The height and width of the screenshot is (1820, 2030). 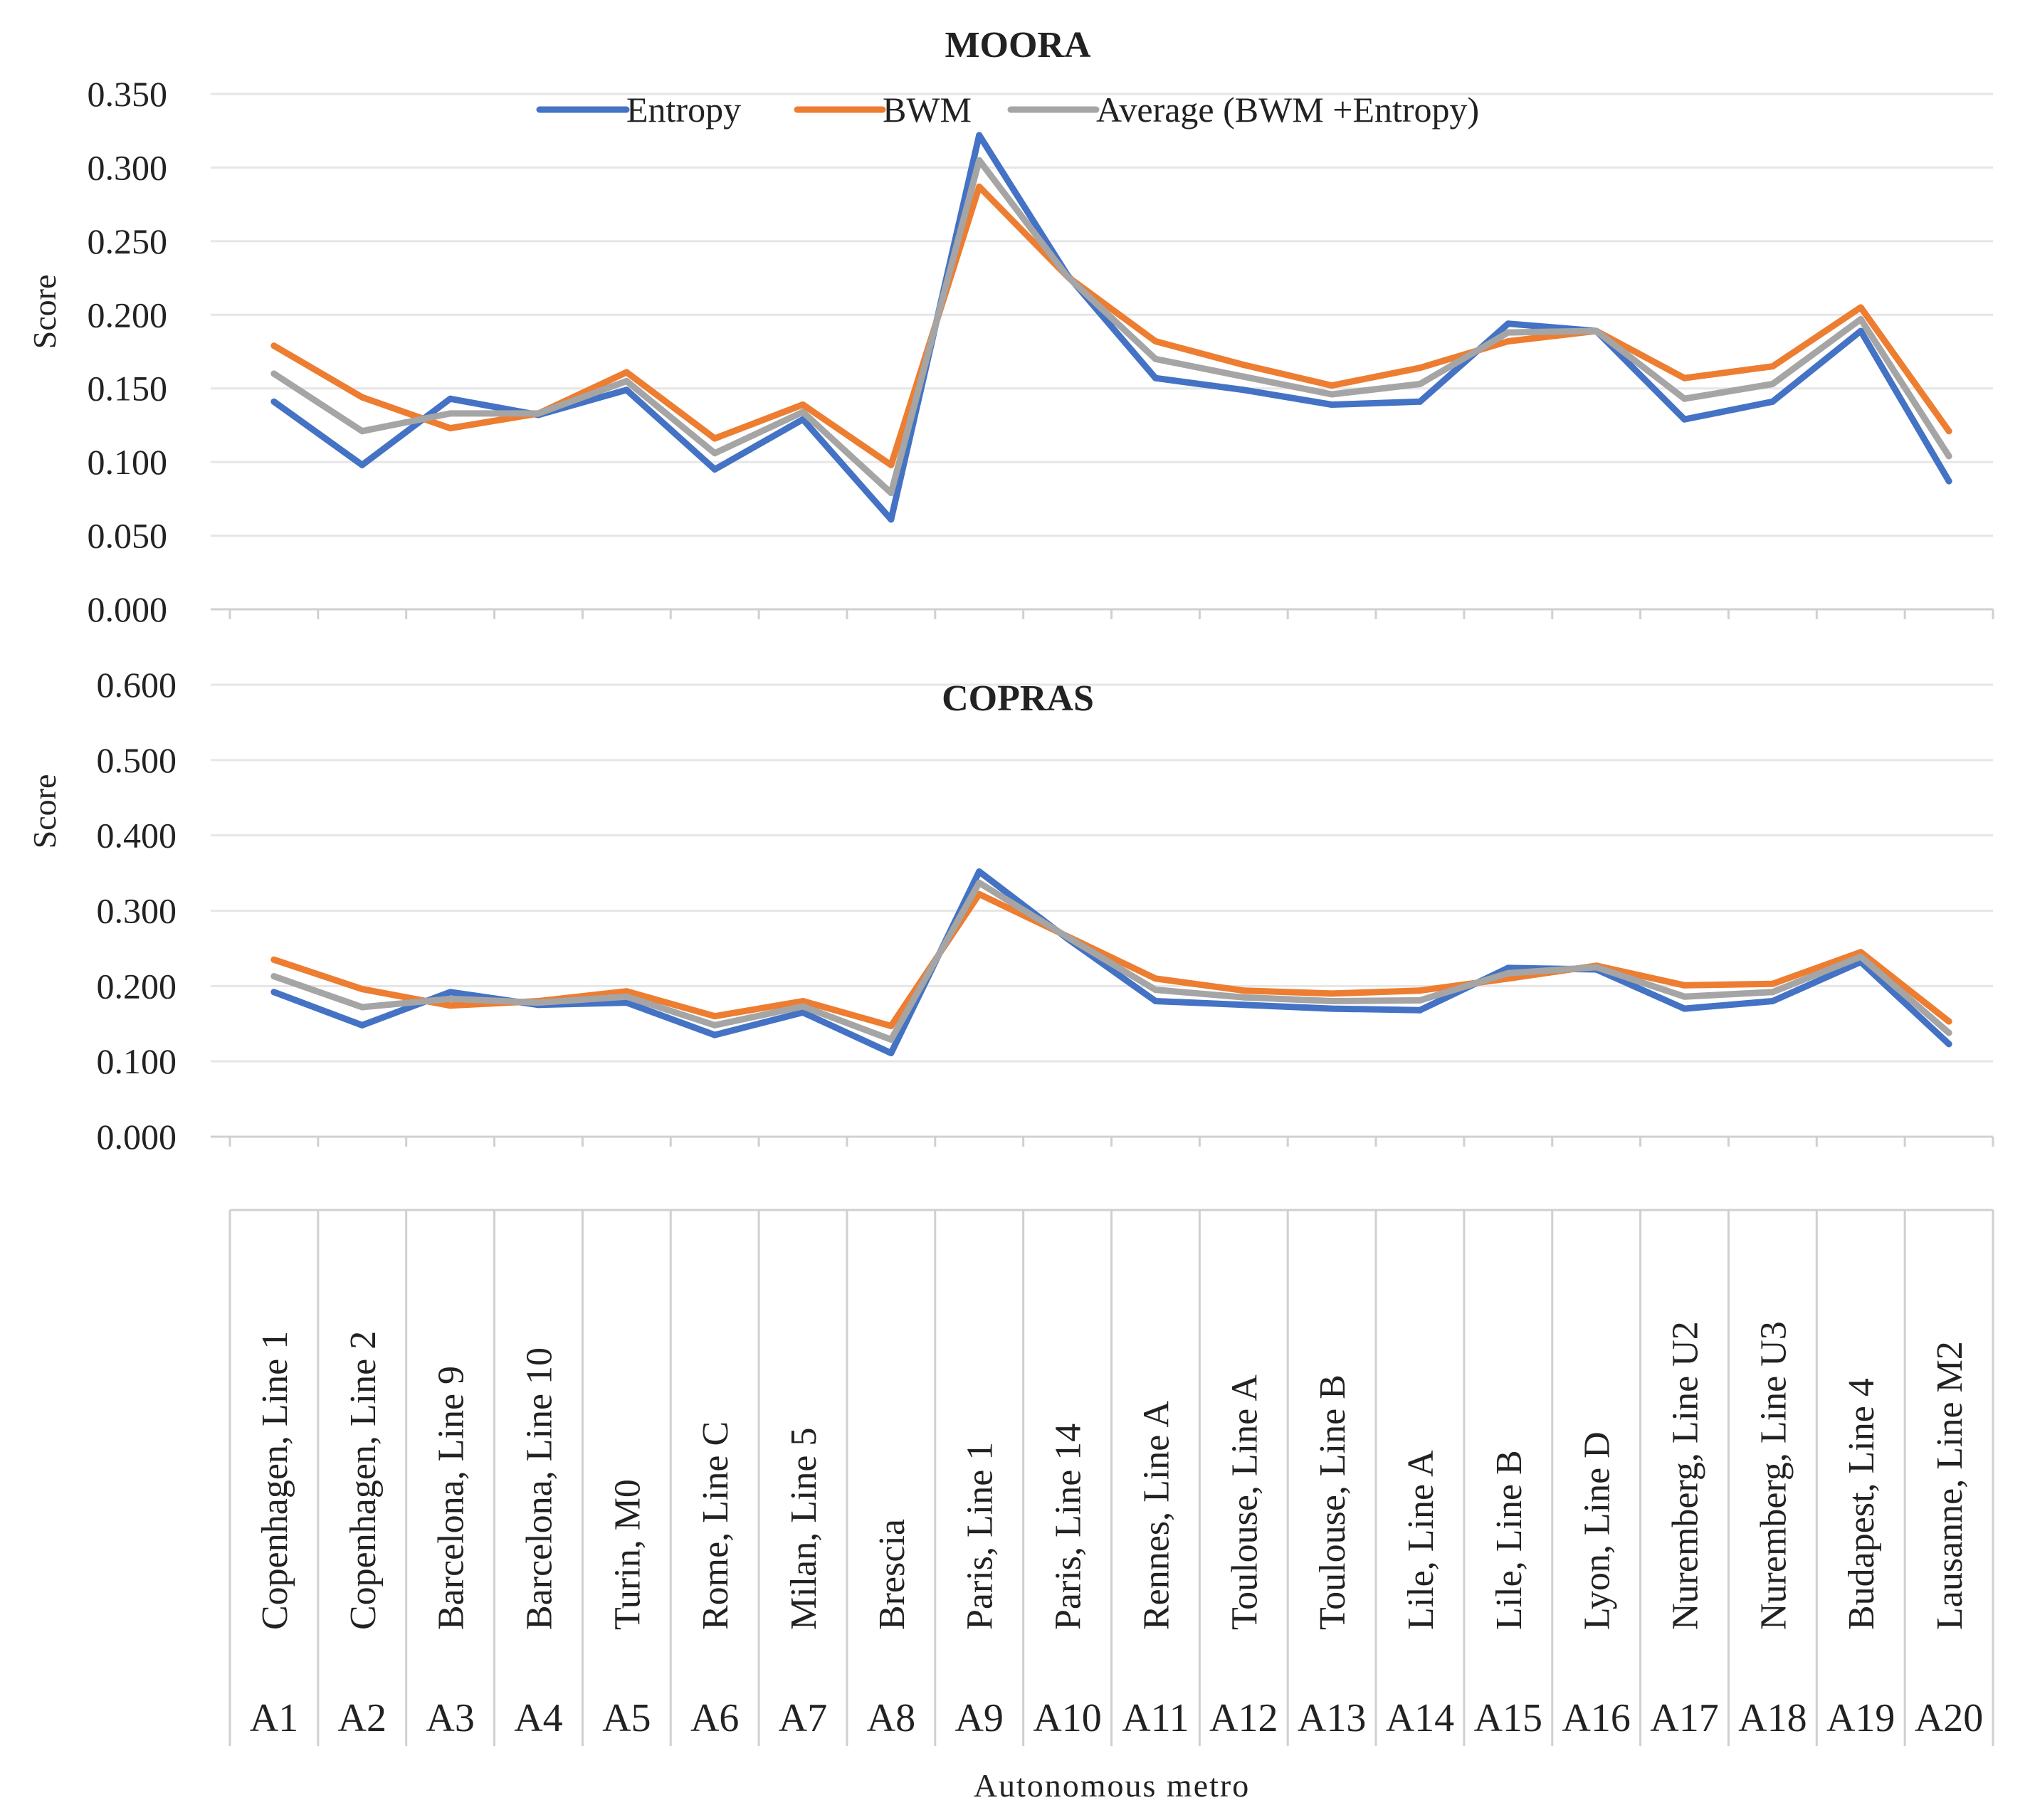 What do you see at coordinates (44, 312) in the screenshot?
I see `y-axis-label: Score` at bounding box center [44, 312].